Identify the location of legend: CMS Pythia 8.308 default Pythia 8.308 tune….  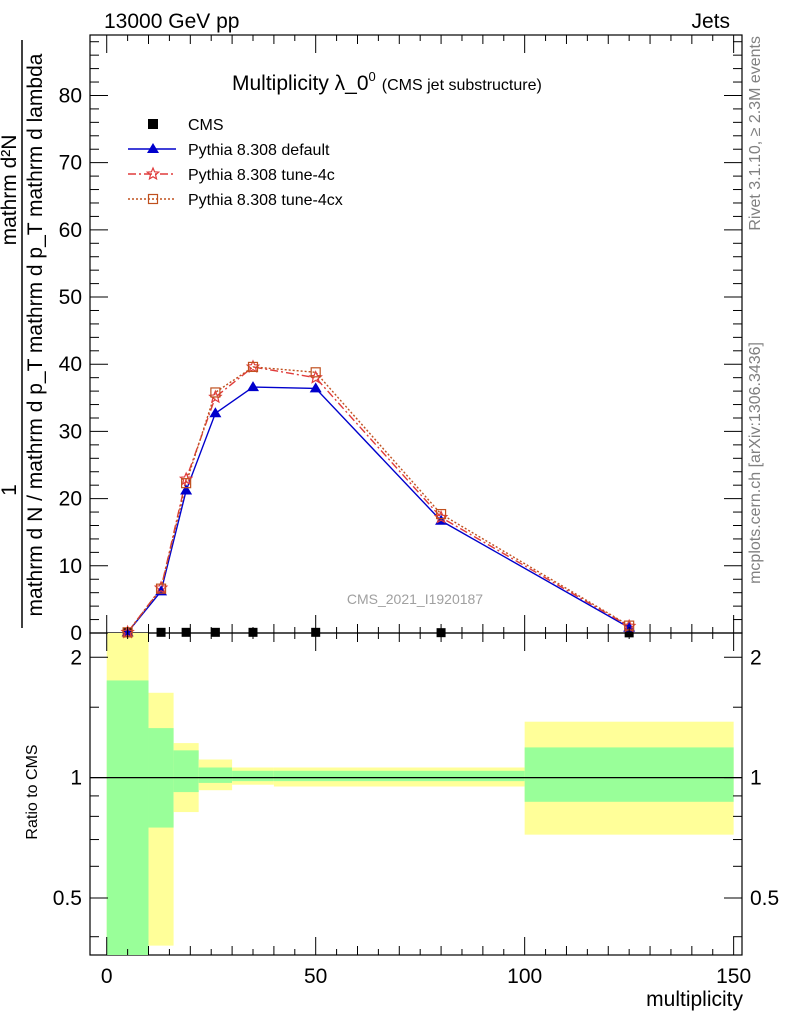
(235, 163).